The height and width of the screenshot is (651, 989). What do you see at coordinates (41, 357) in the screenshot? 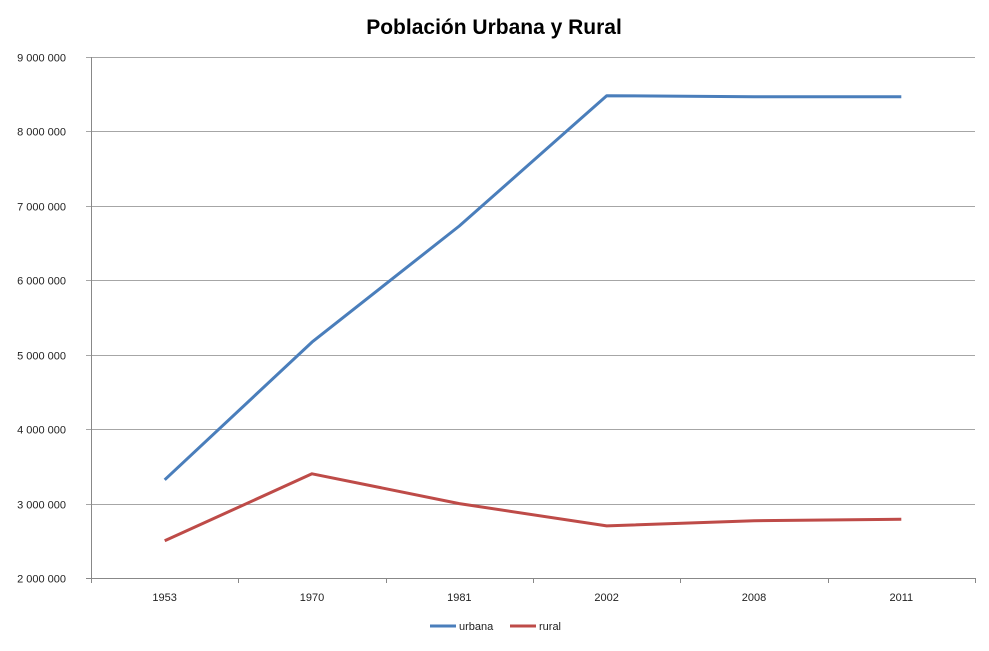
I see `y-tick-label: 5 000 000` at bounding box center [41, 357].